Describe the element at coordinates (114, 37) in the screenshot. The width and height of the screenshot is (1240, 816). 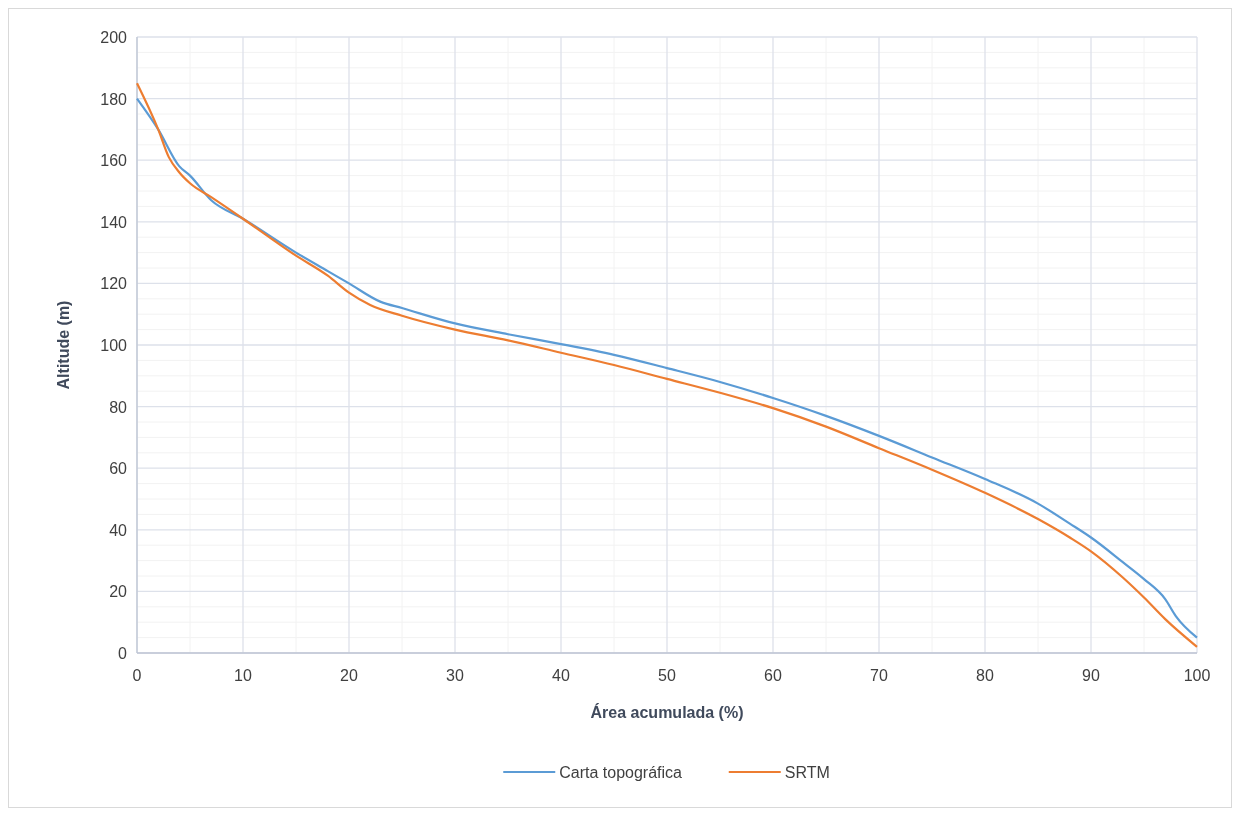
I see `y-tick-label: 200` at that location.